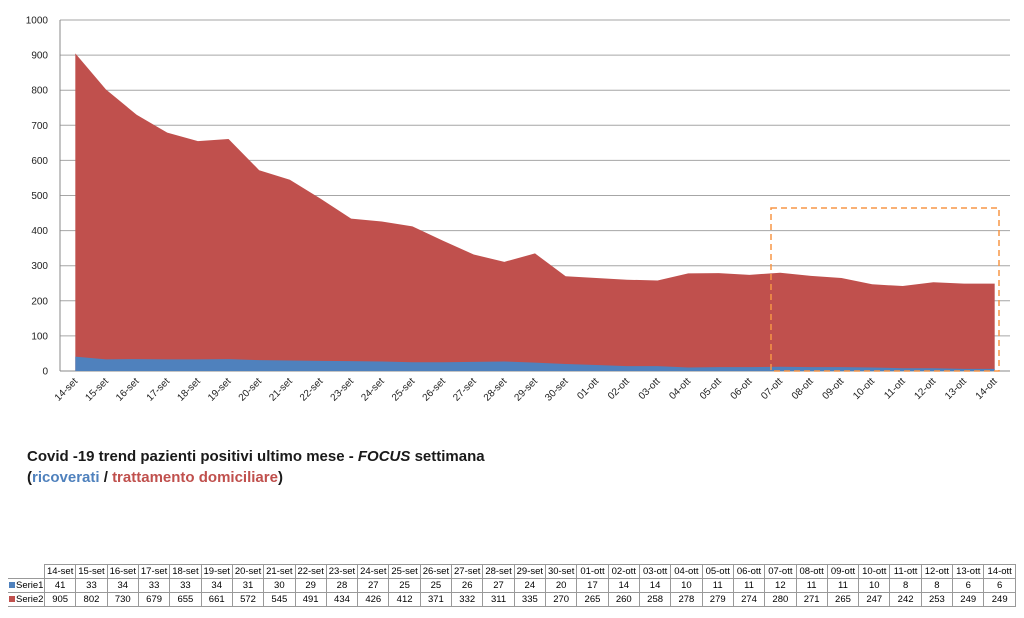 The height and width of the screenshot is (618, 1024). What do you see at coordinates (105, 477) in the screenshot?
I see `subtitle-part: /` at bounding box center [105, 477].